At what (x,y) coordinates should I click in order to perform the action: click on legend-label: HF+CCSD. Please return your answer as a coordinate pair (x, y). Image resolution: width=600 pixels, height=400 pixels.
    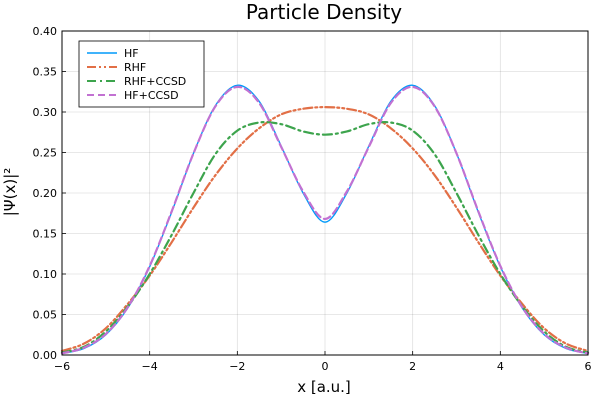
    Looking at the image, I should click on (151, 95).